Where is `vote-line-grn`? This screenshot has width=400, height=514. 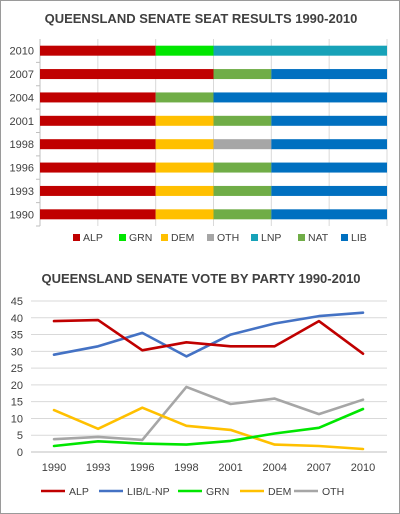 vote-line-grn is located at coordinates (208, 427).